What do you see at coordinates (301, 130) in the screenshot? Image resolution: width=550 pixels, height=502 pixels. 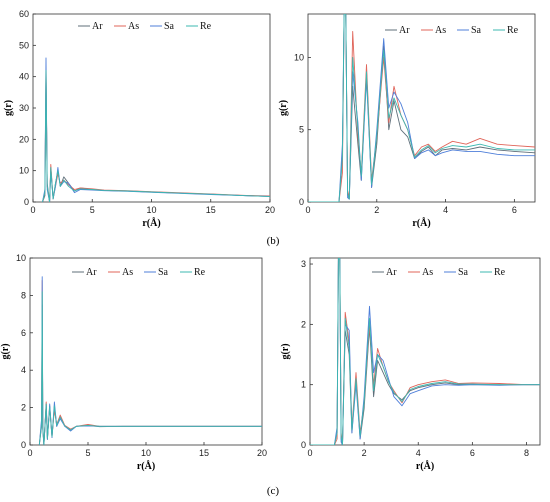 I see `y-tick-label: 5` at bounding box center [301, 130].